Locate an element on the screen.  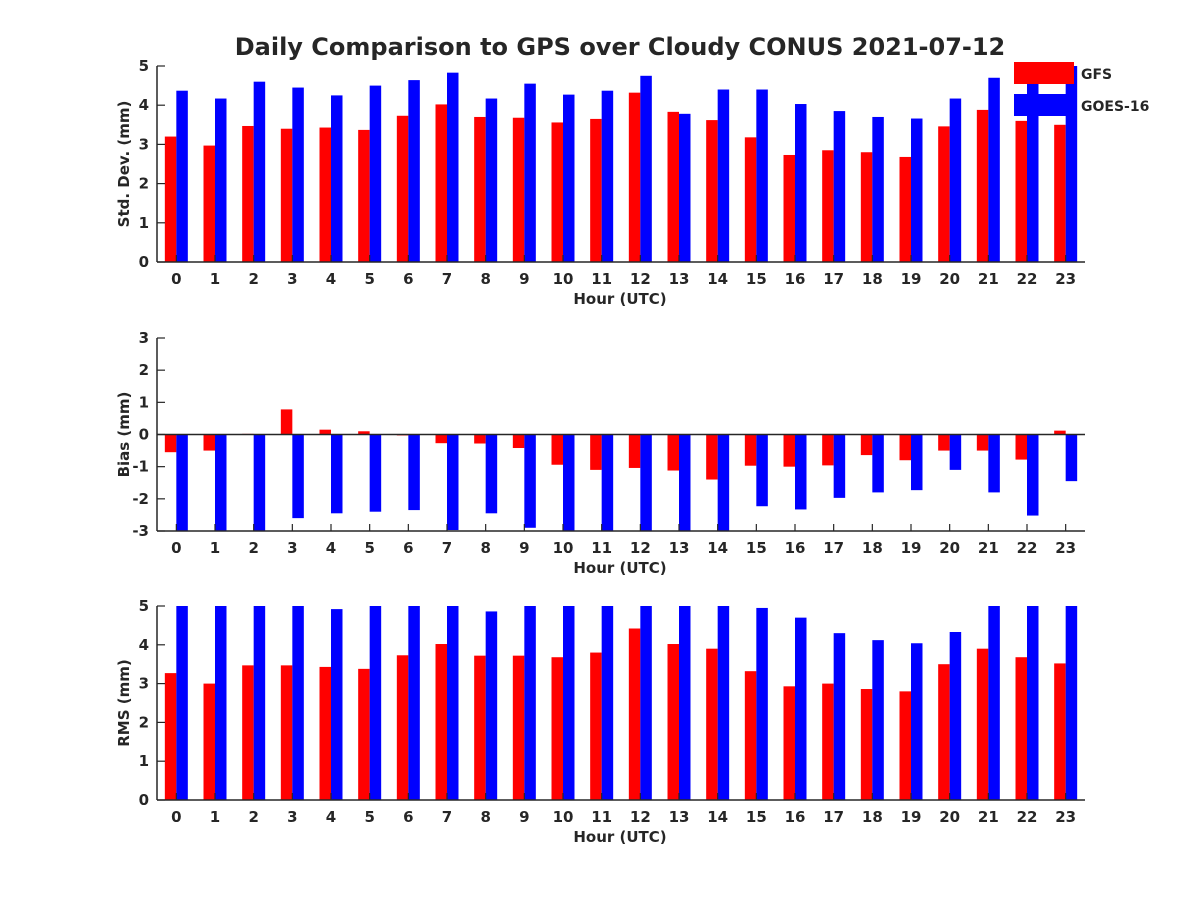
x-tick-label: 23 is located at coordinates (1065, 548).